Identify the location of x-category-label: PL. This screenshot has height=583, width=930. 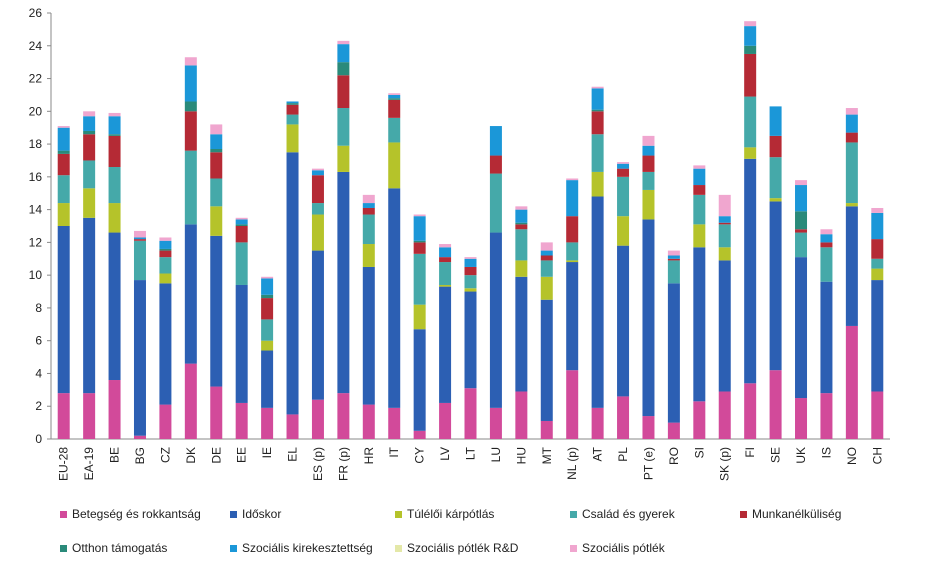
(623, 454).